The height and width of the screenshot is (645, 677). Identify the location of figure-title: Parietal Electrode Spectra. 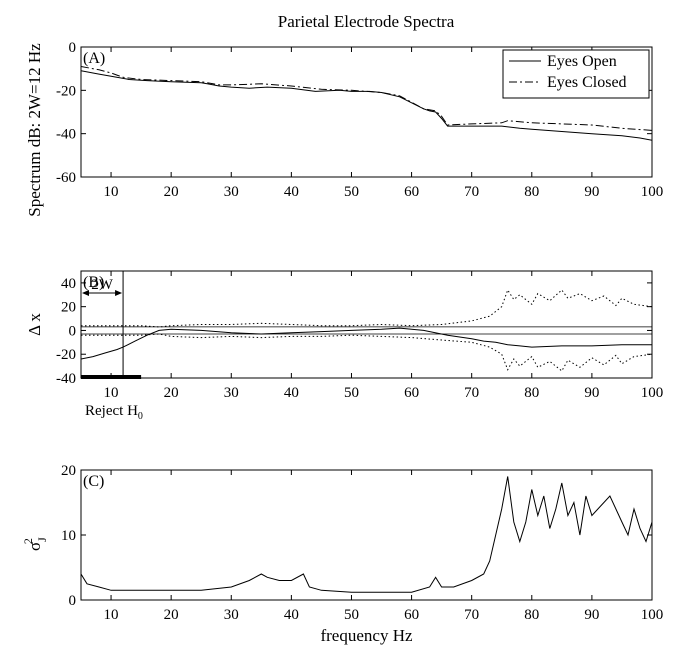
(366, 21).